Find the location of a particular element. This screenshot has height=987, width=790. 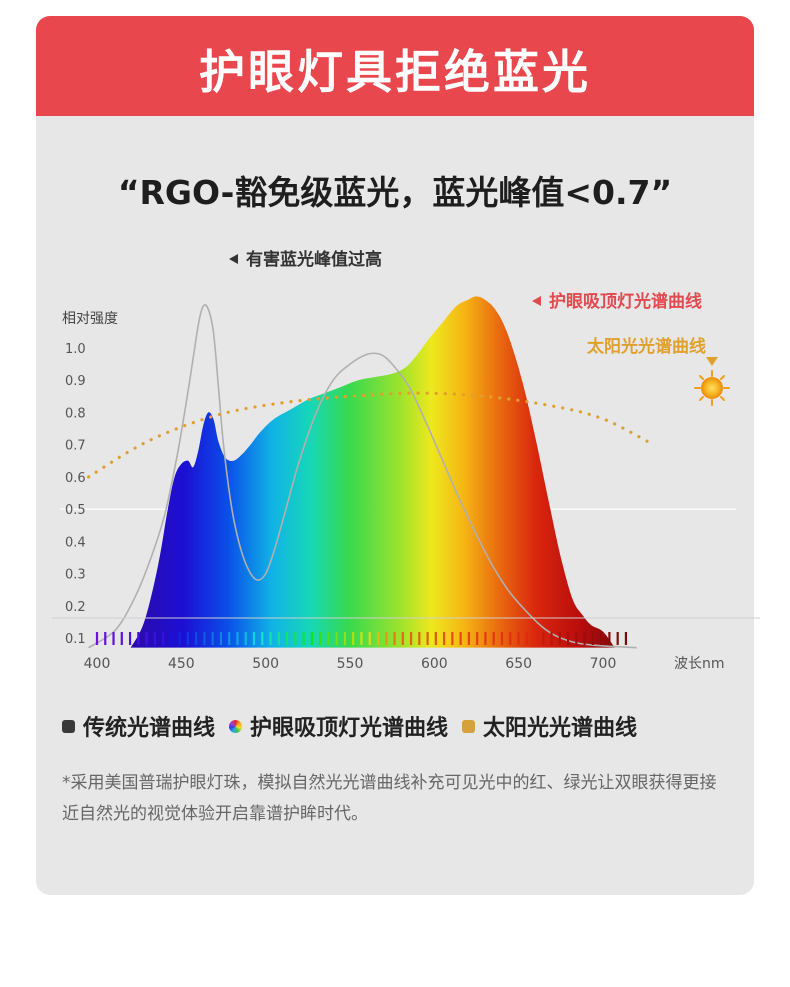

y-tick-label: 0.5 is located at coordinates (75, 510).